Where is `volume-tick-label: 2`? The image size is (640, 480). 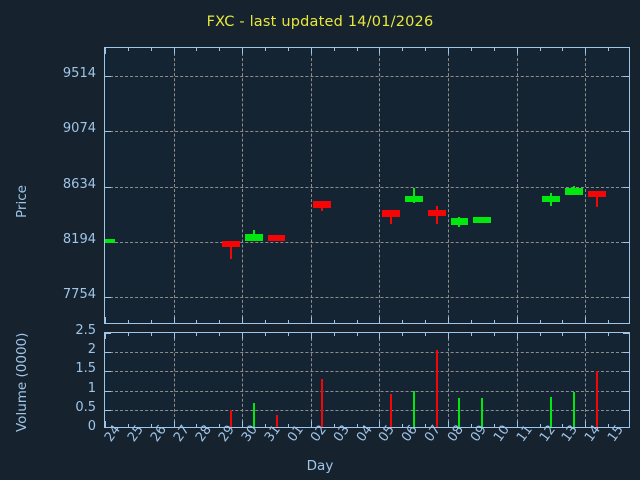
volume-tick-label: 2 is located at coordinates (91, 350).